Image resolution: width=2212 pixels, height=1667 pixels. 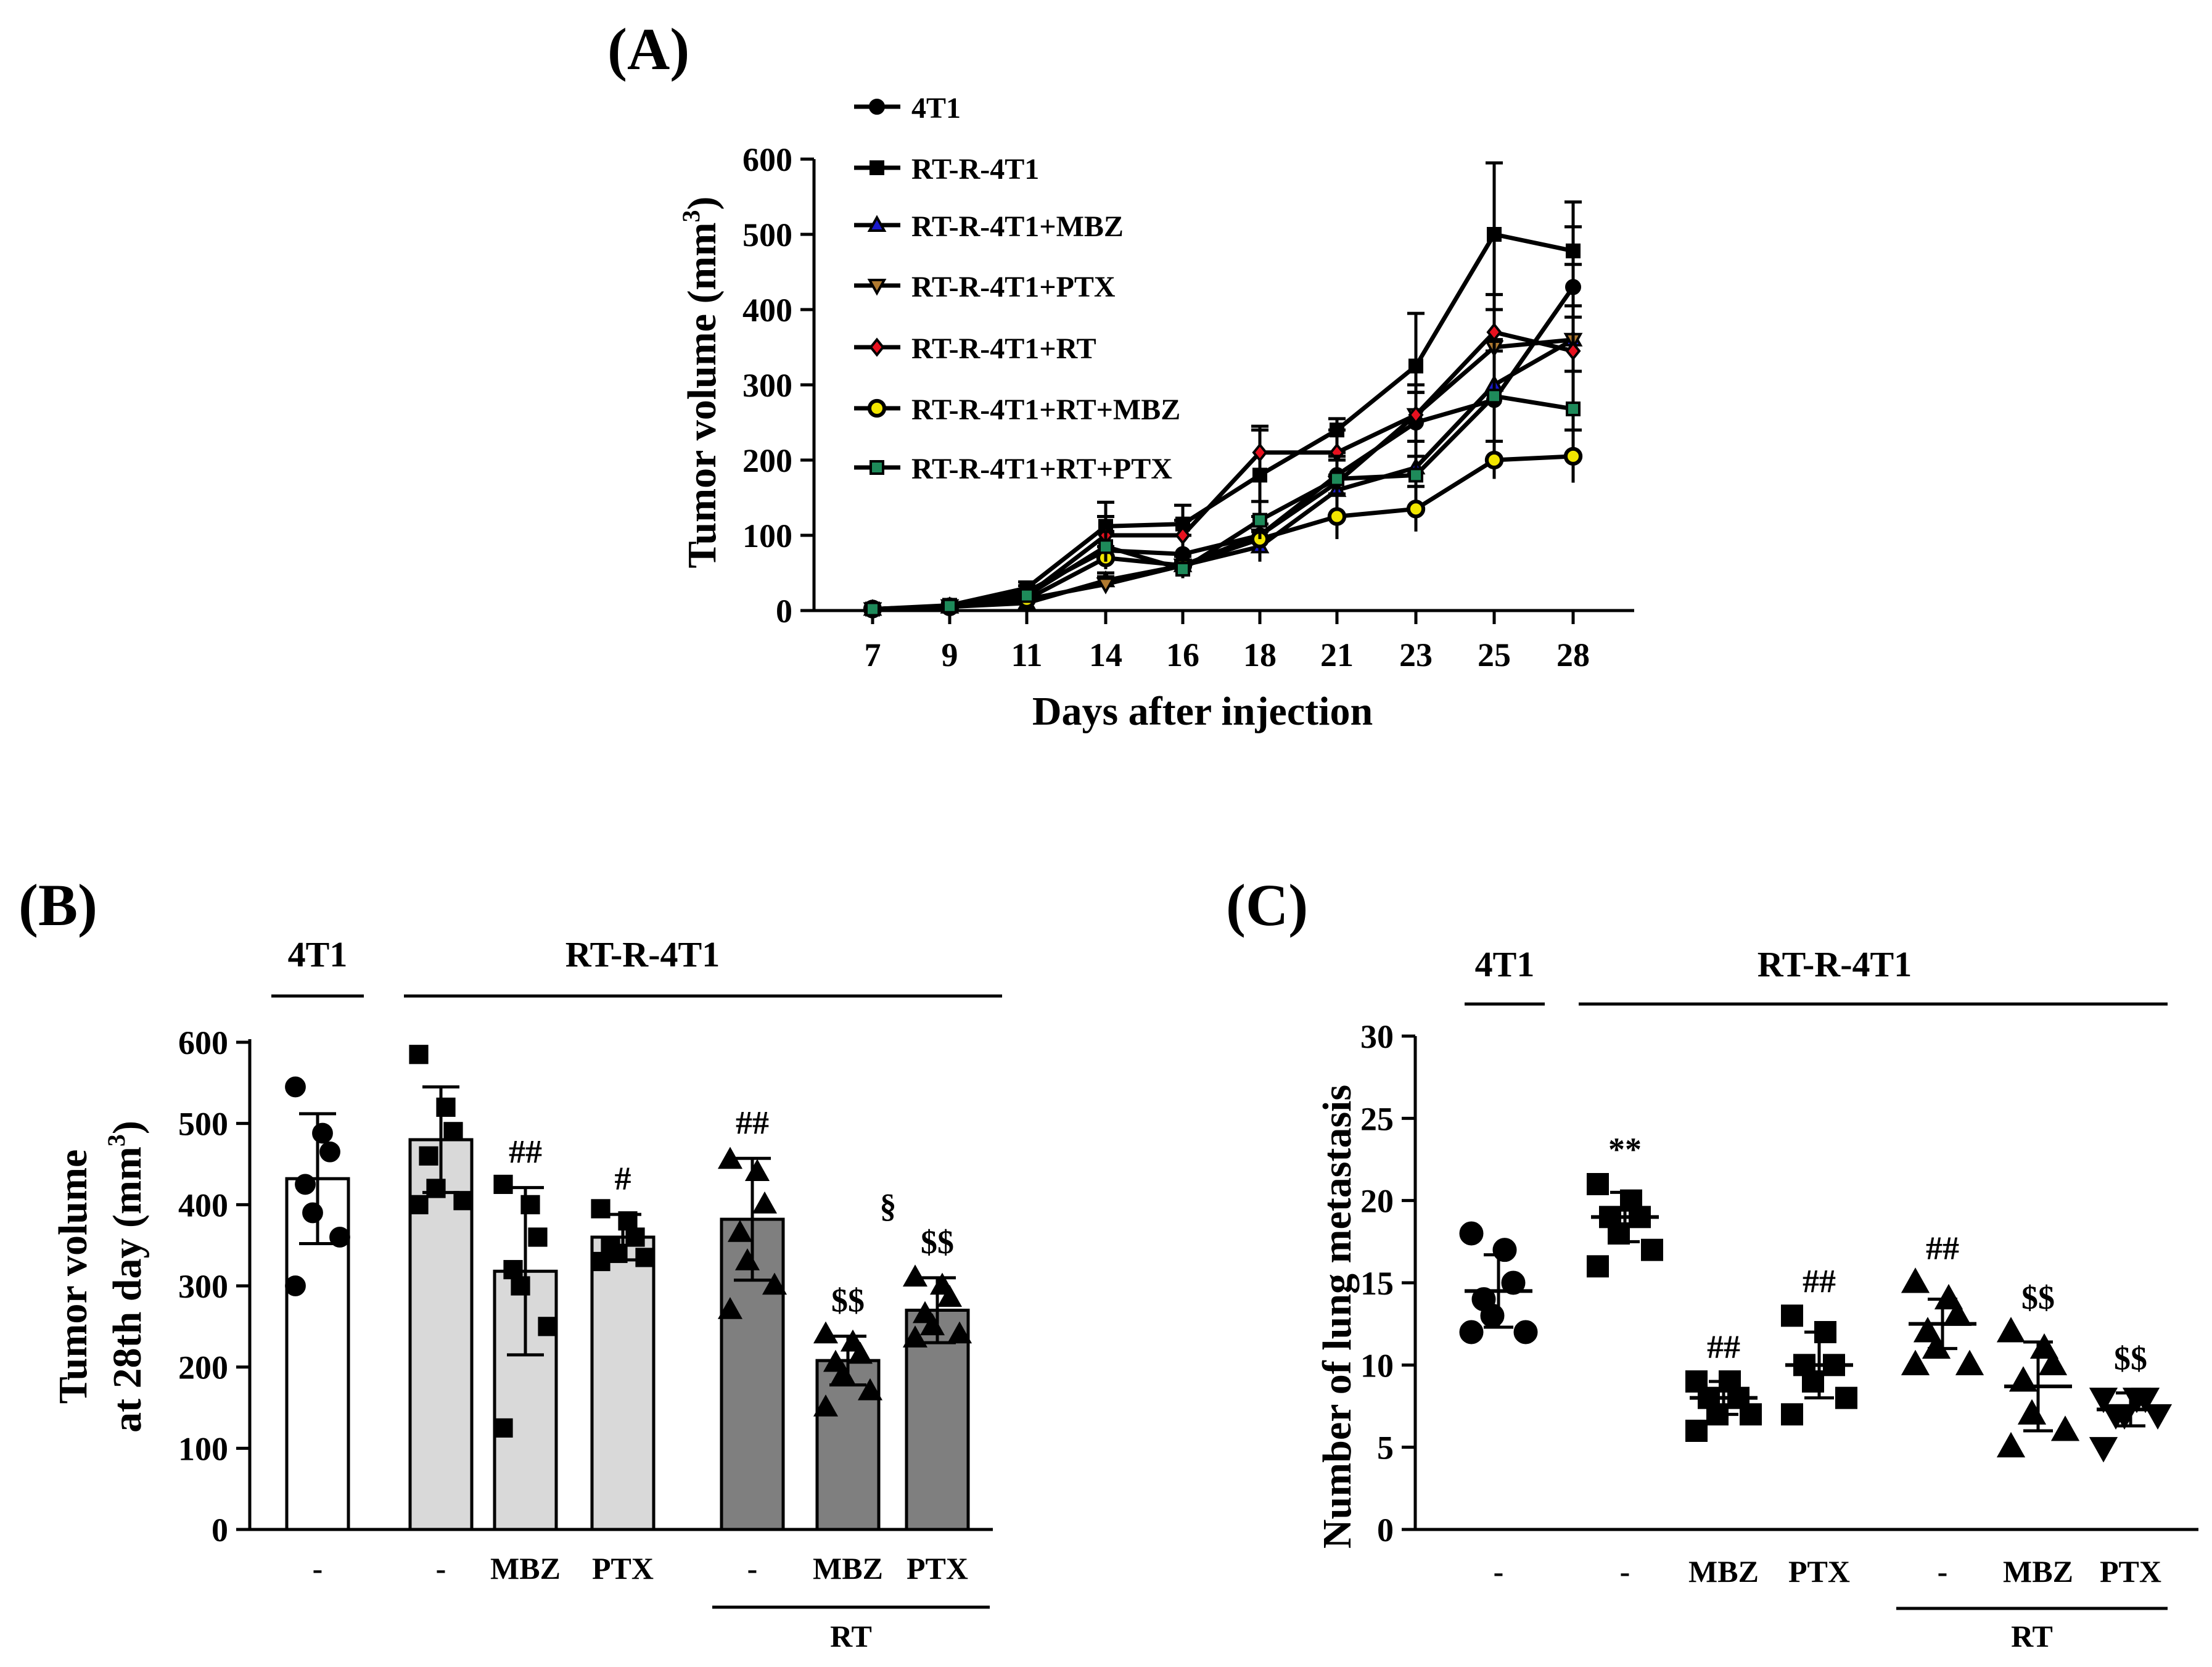 I want to click on panel-a-x-tick-label: 28, so click(x=1573, y=655).